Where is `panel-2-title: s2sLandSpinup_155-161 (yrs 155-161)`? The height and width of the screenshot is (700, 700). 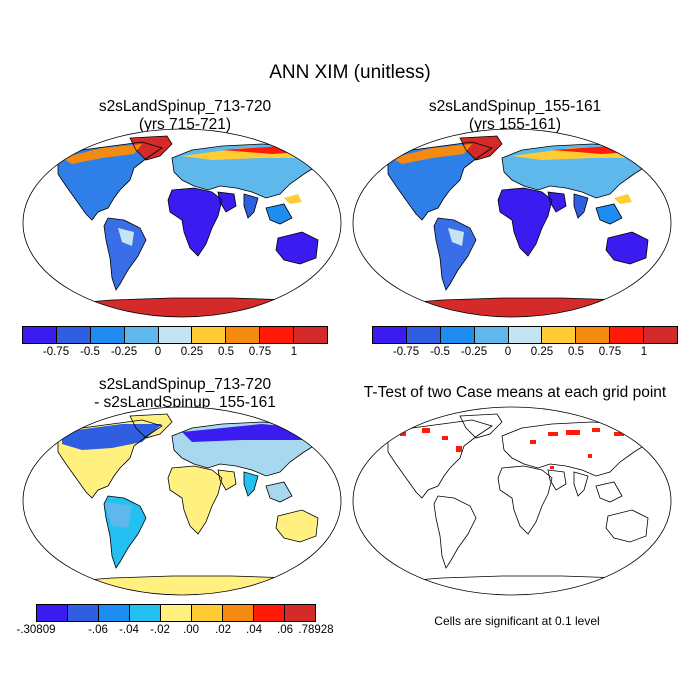
panel-2-title: s2sLandSpinup_155-161 (yrs 155-161) is located at coordinates (515, 116).